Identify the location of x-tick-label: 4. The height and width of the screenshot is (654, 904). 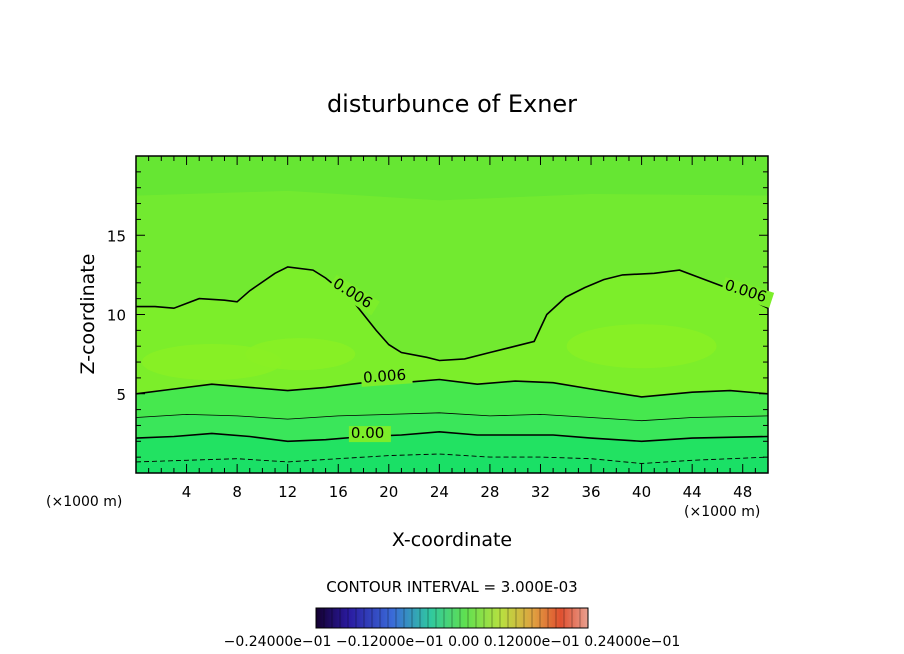
(187, 492).